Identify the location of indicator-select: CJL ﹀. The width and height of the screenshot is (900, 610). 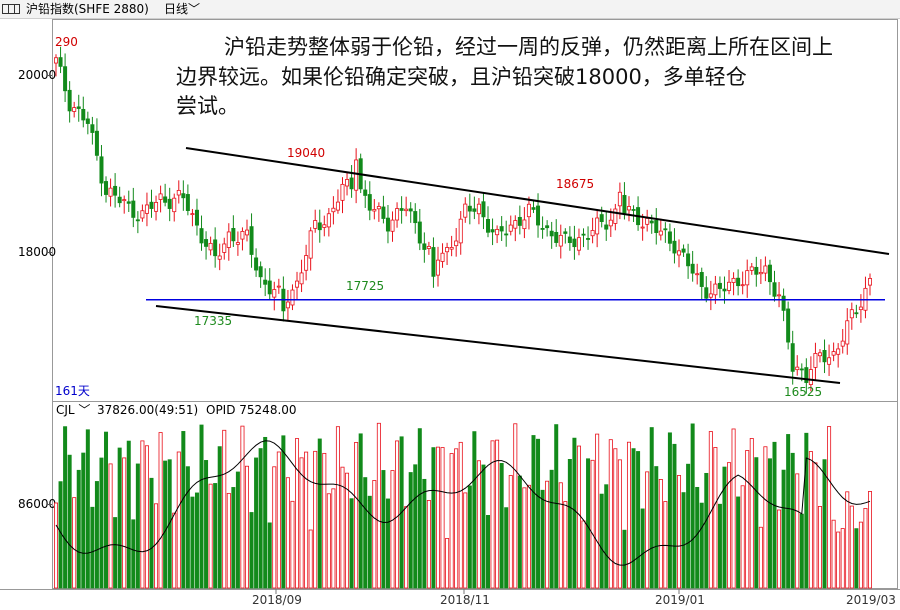
(73, 410).